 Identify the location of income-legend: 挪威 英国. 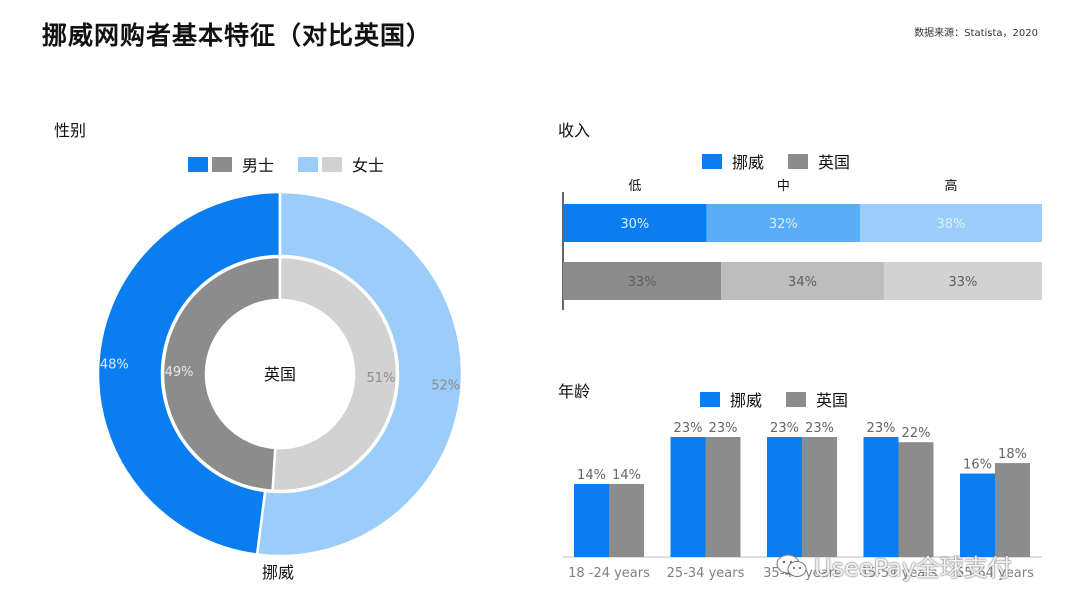
(776, 161).